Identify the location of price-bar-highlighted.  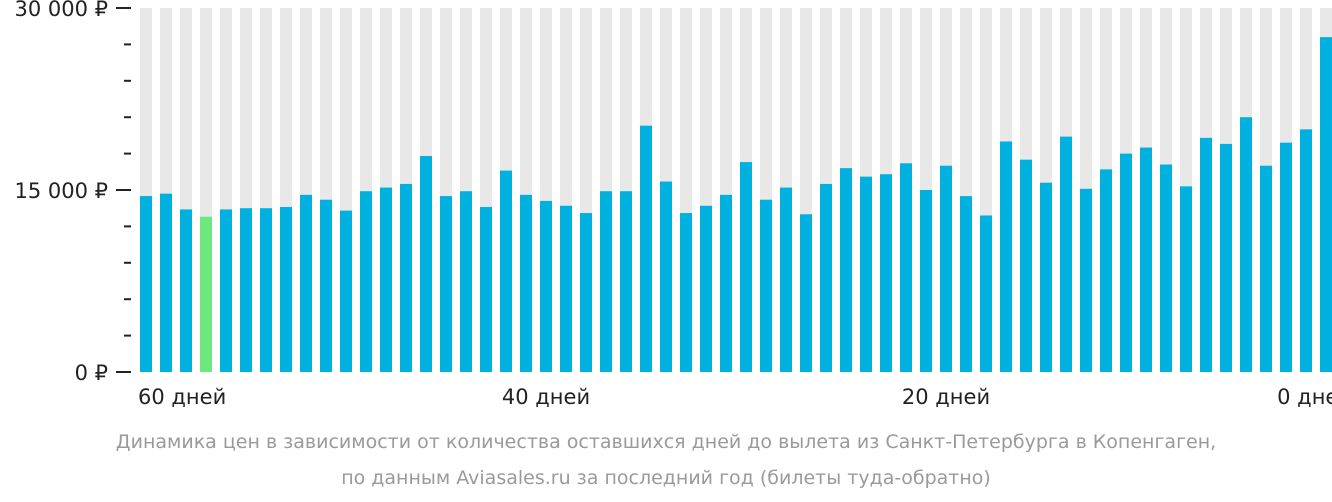
(206, 294).